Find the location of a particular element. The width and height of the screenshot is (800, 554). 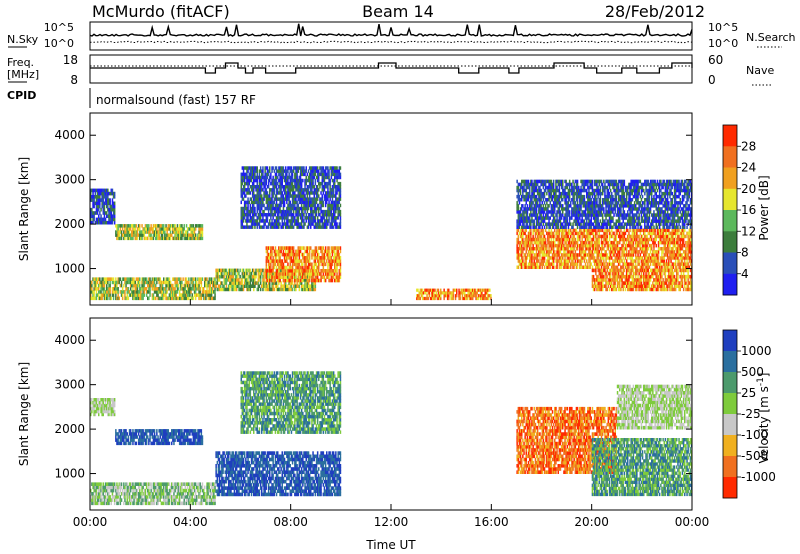

freq-tick-bottom: 8 is located at coordinates (74, 80).